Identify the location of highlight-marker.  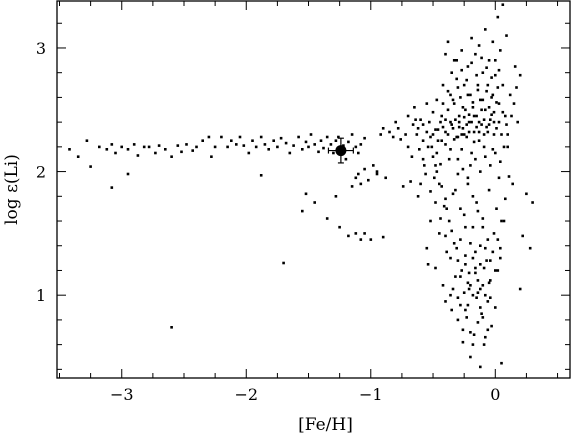
(341, 151).